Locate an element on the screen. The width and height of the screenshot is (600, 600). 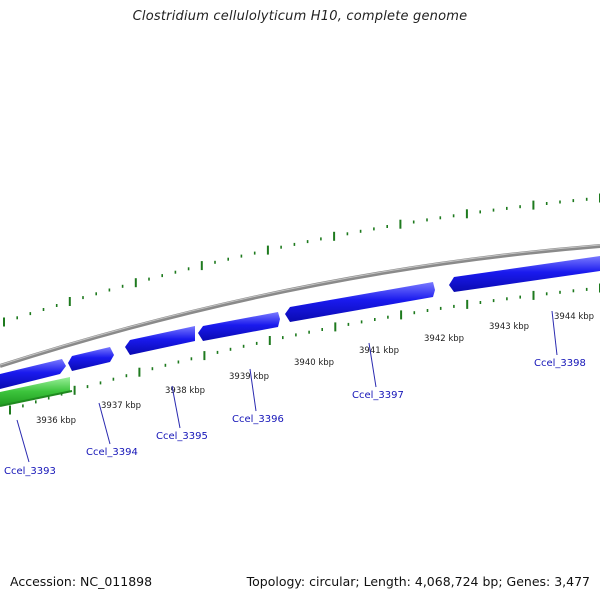
gene-label-ccel-3394: Ccel_3394 is located at coordinates (112, 452).